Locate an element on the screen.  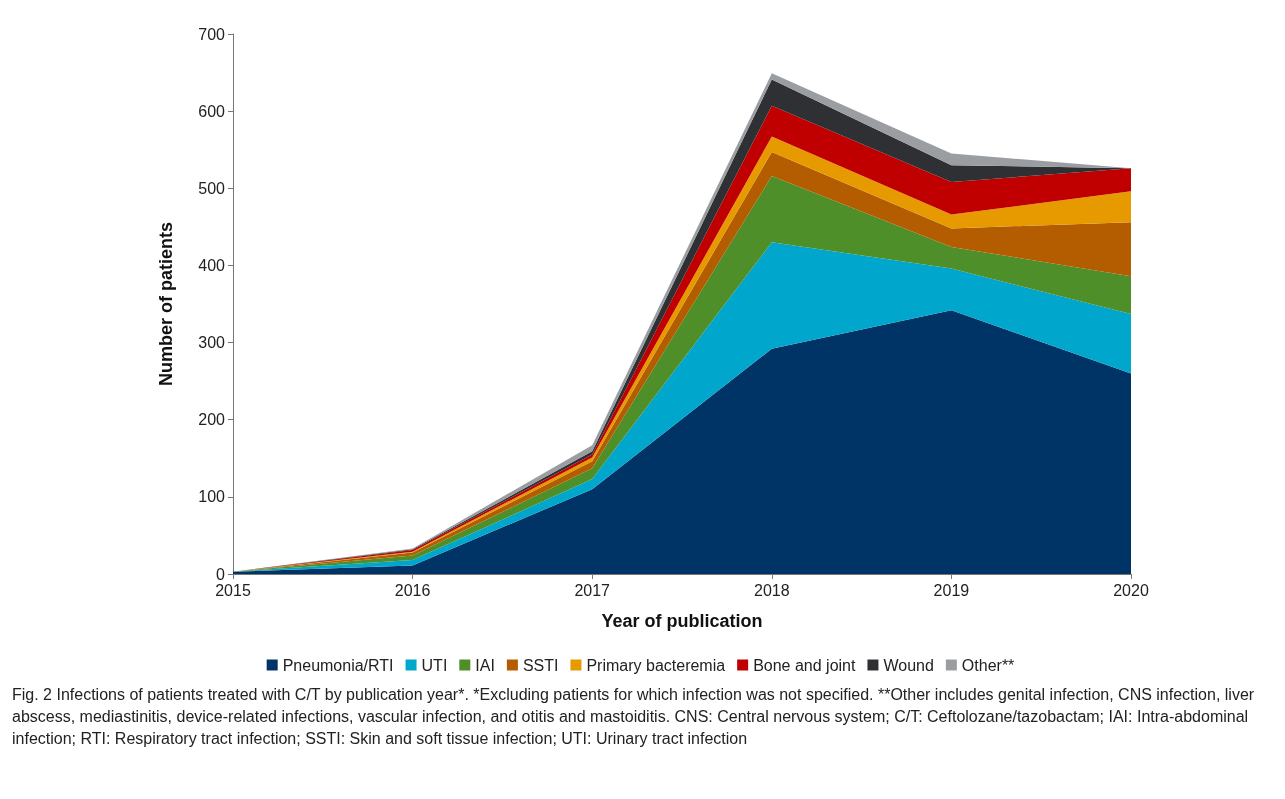
y-tick-label: 700 is located at coordinates (212, 34).